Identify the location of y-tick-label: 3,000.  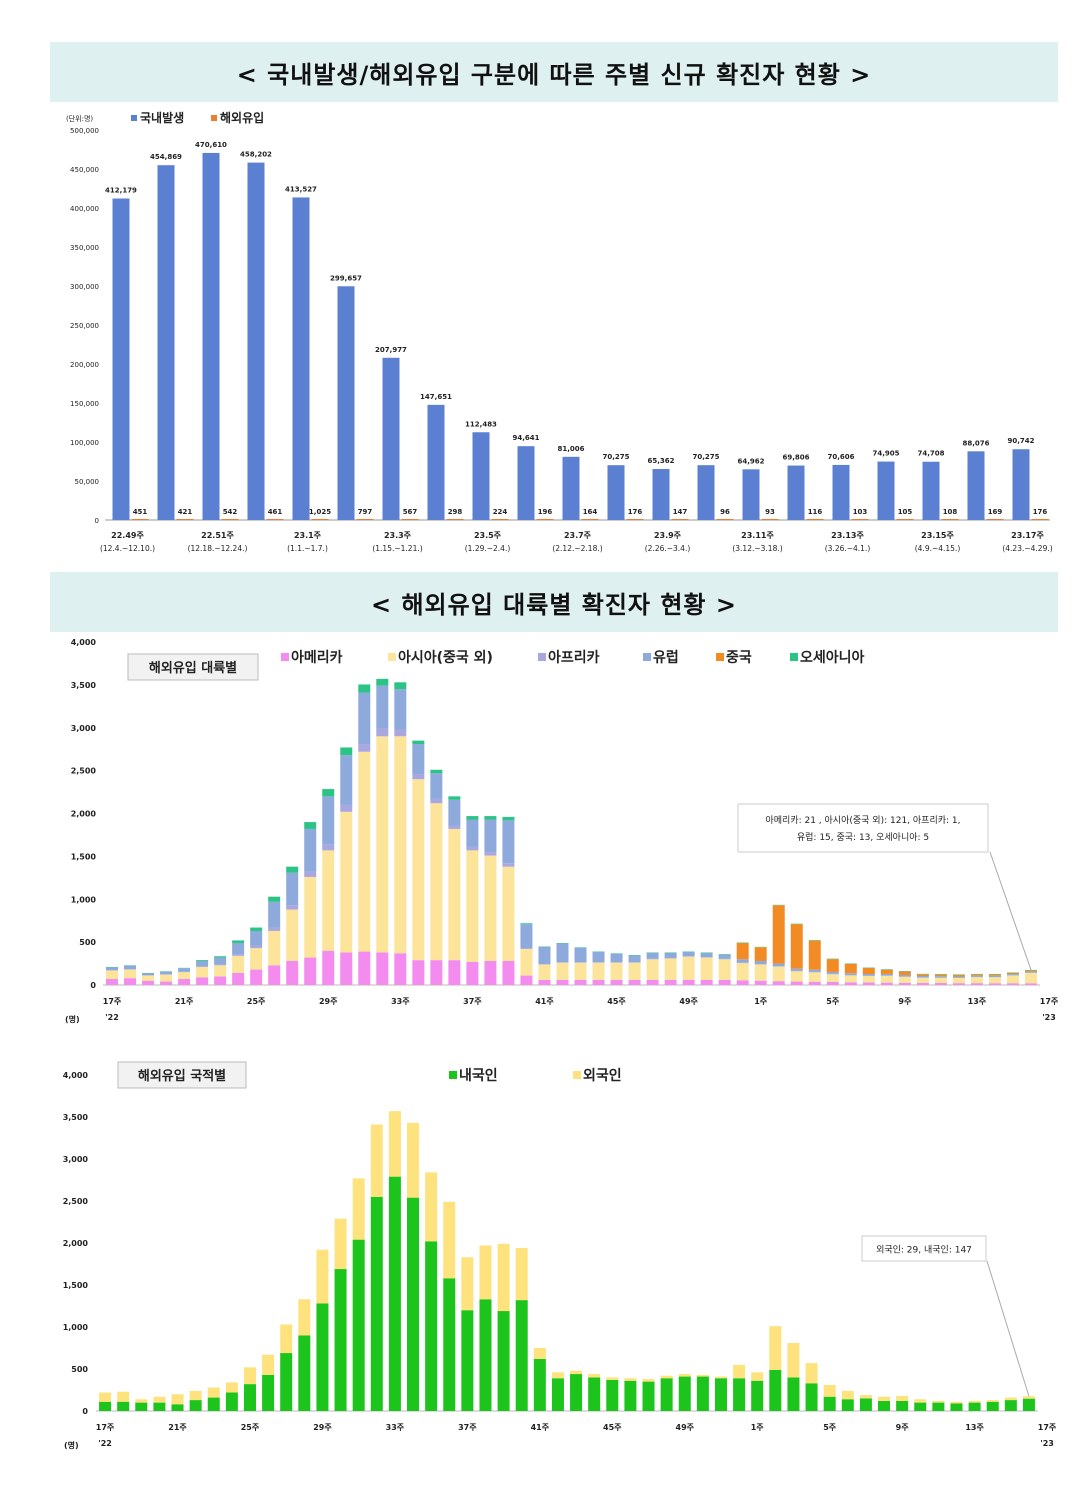
(84, 728).